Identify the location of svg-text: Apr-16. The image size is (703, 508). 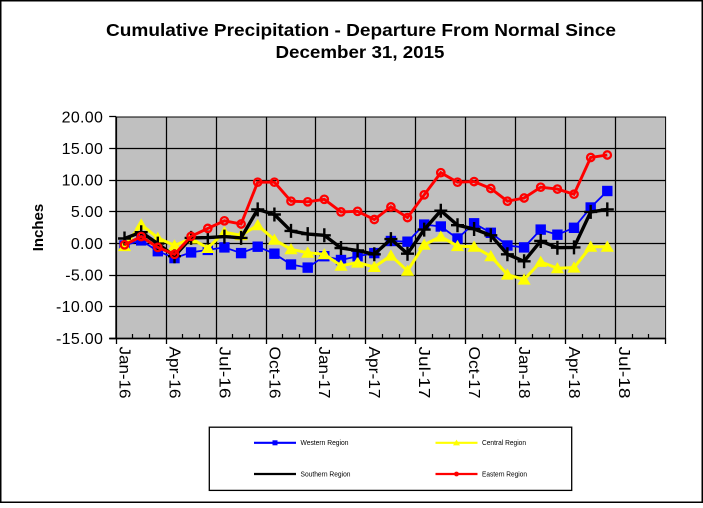
(173, 373).